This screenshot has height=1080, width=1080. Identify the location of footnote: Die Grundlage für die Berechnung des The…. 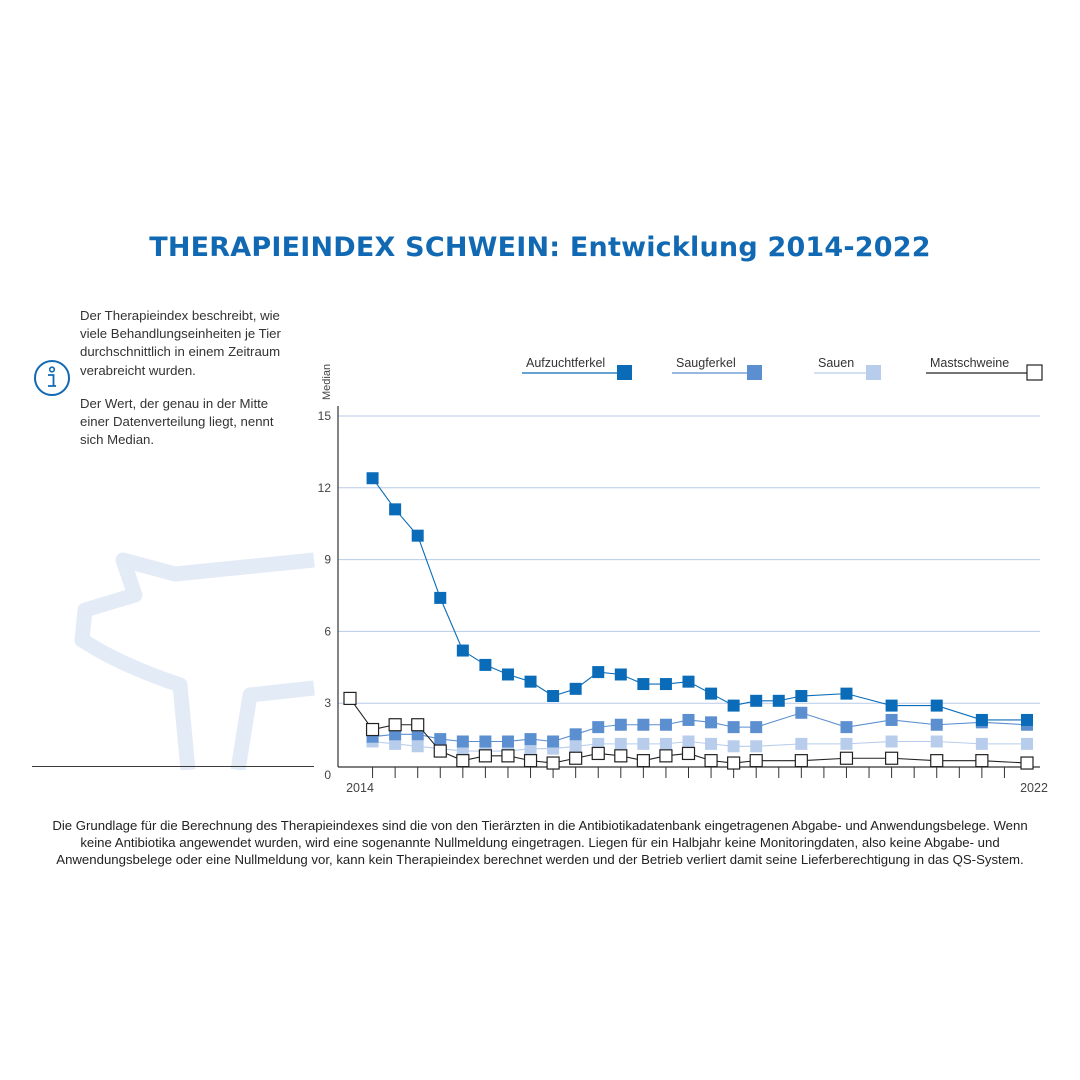
(540, 842).